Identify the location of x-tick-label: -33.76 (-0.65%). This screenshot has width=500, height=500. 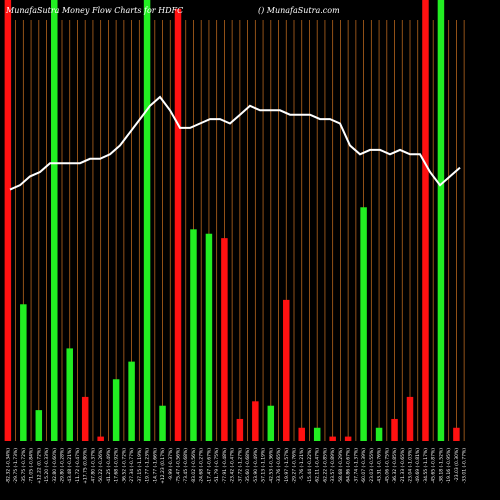
(279, 466).